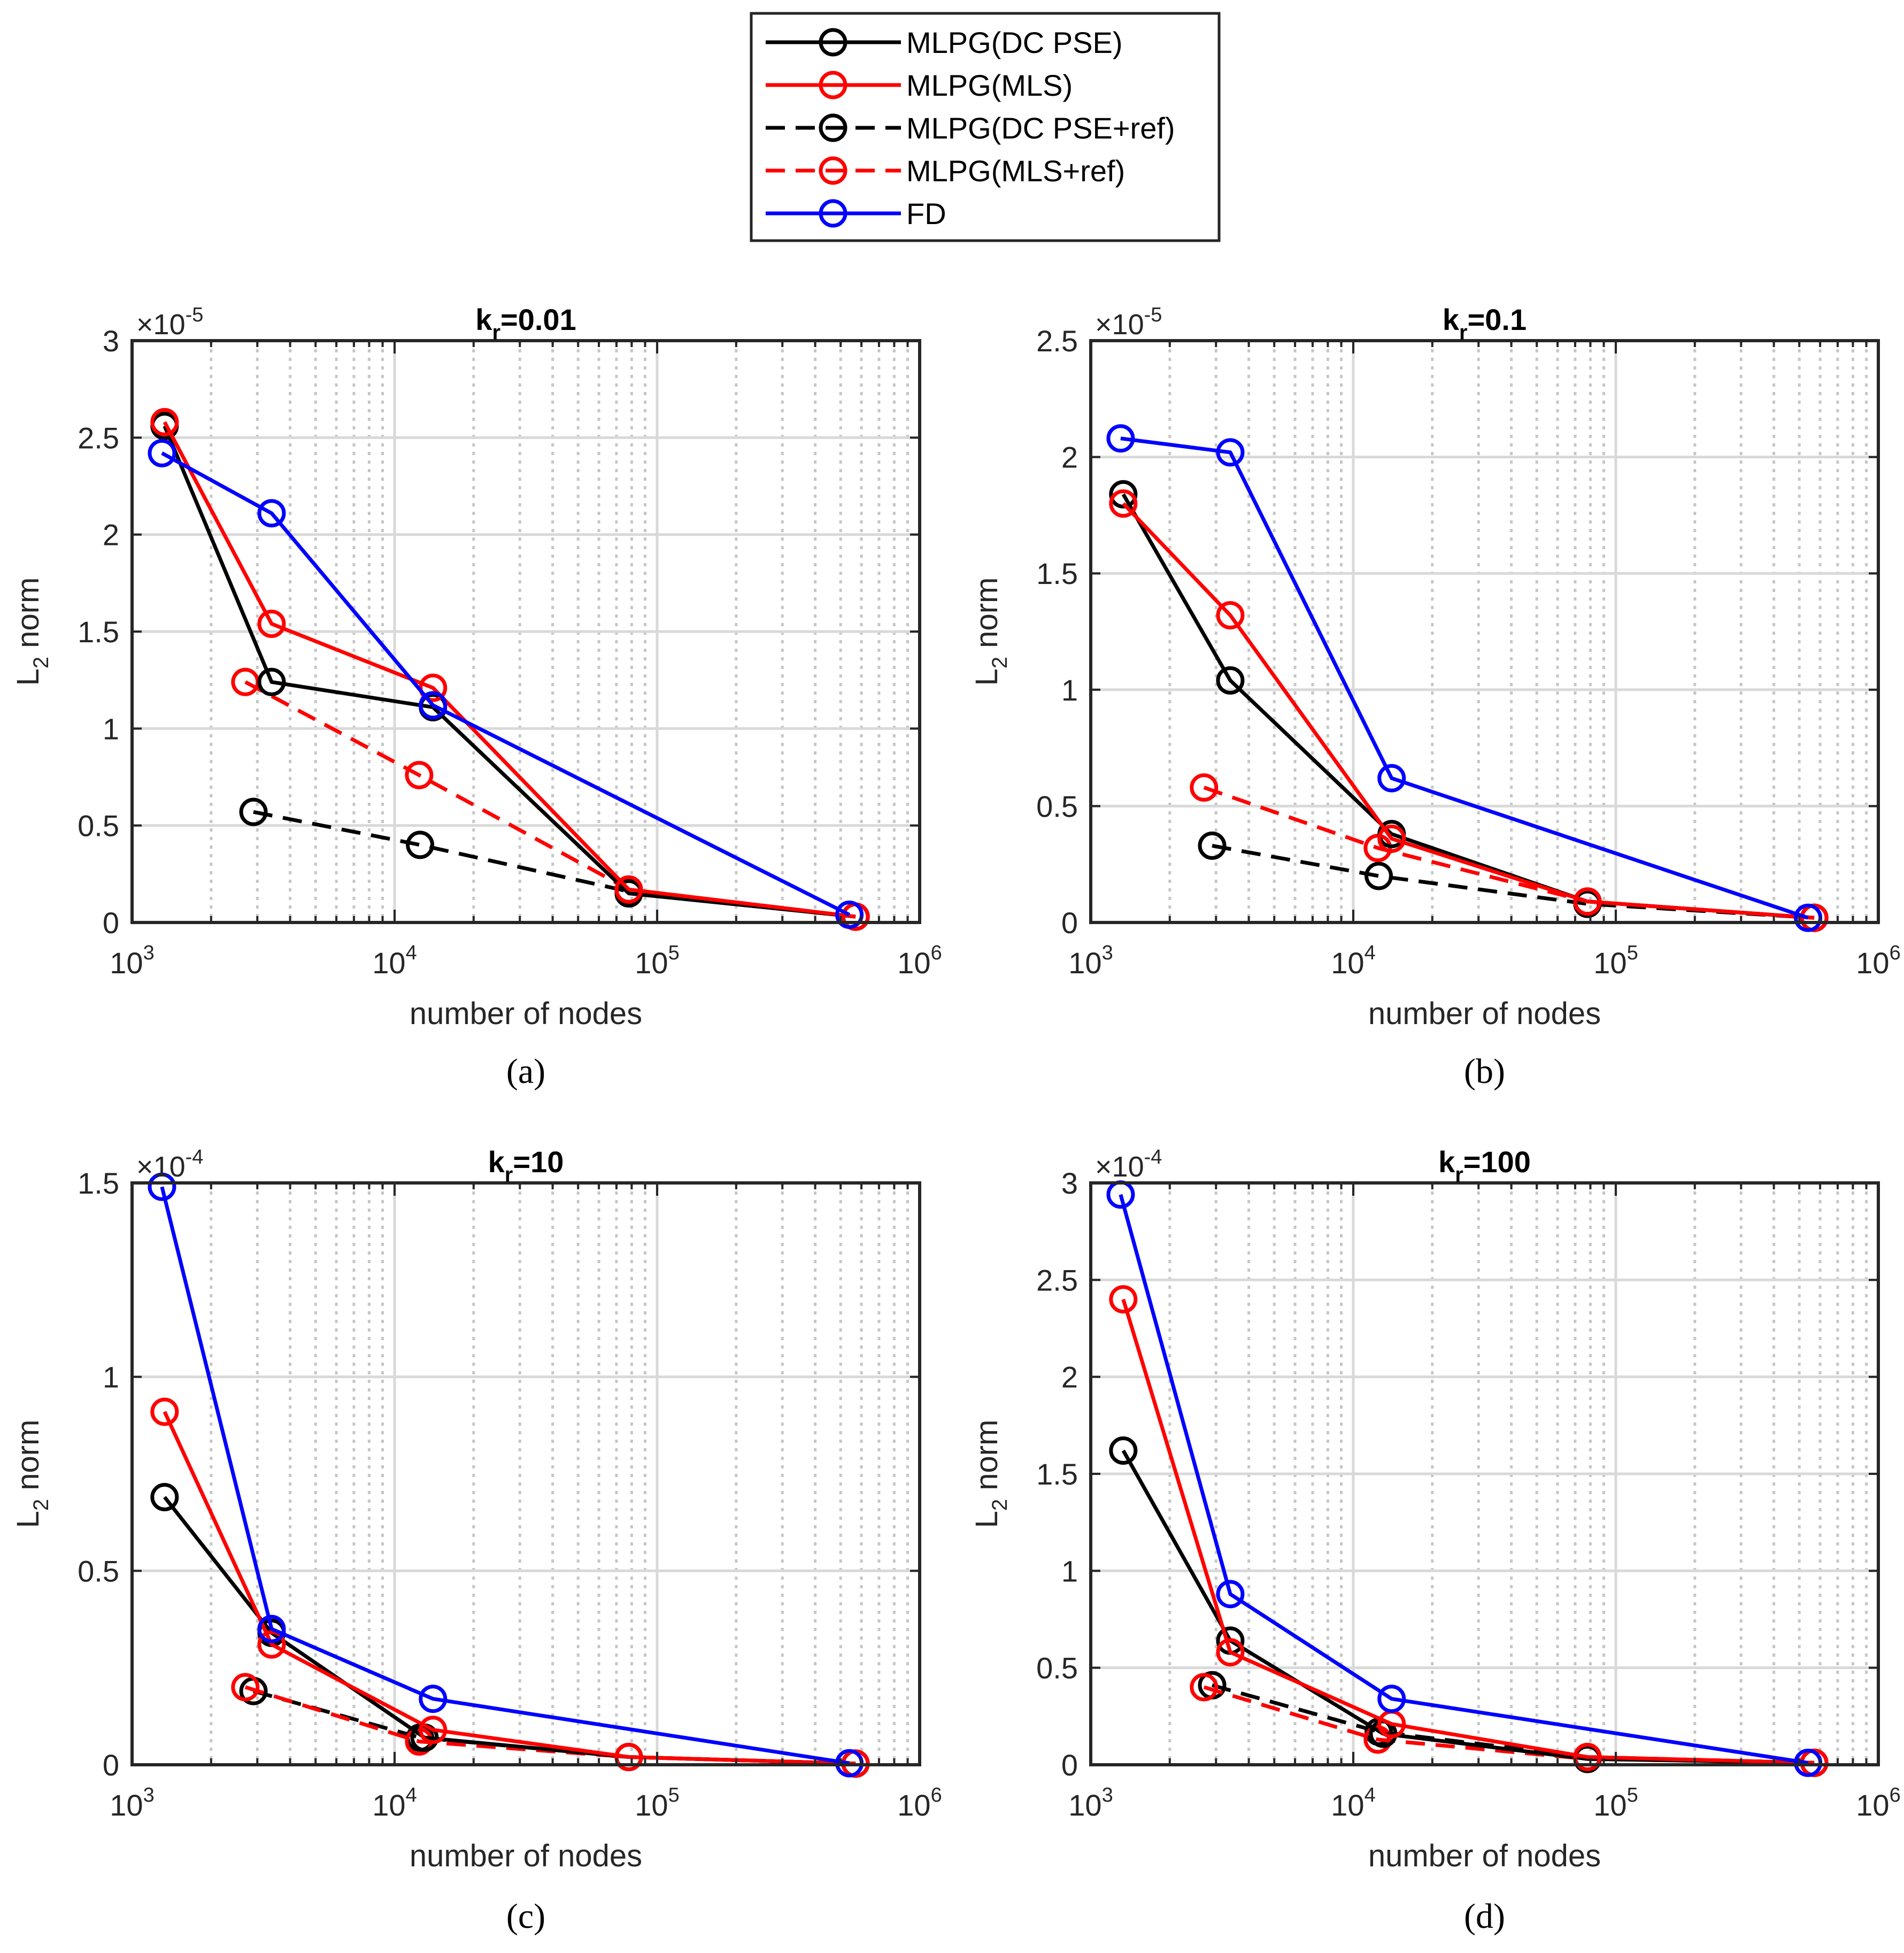 The height and width of the screenshot is (1953, 1904). Describe the element at coordinates (1497, 319) in the screenshot. I see `title-rest: =0.1` at that location.